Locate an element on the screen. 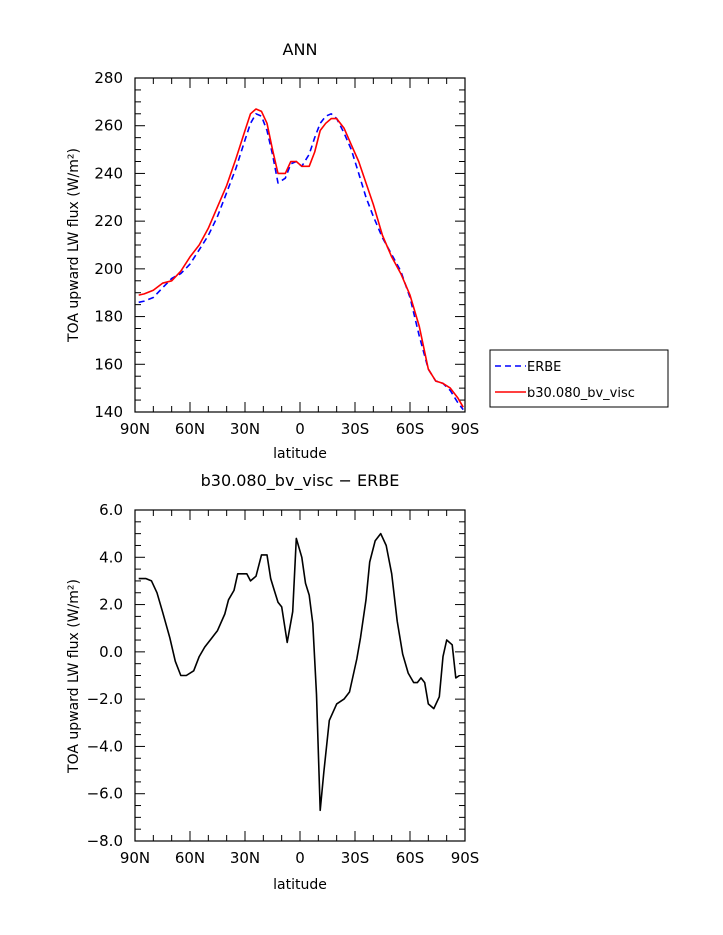 The image size is (723, 935). bottom-x-tick-label: 90S is located at coordinates (465, 858).